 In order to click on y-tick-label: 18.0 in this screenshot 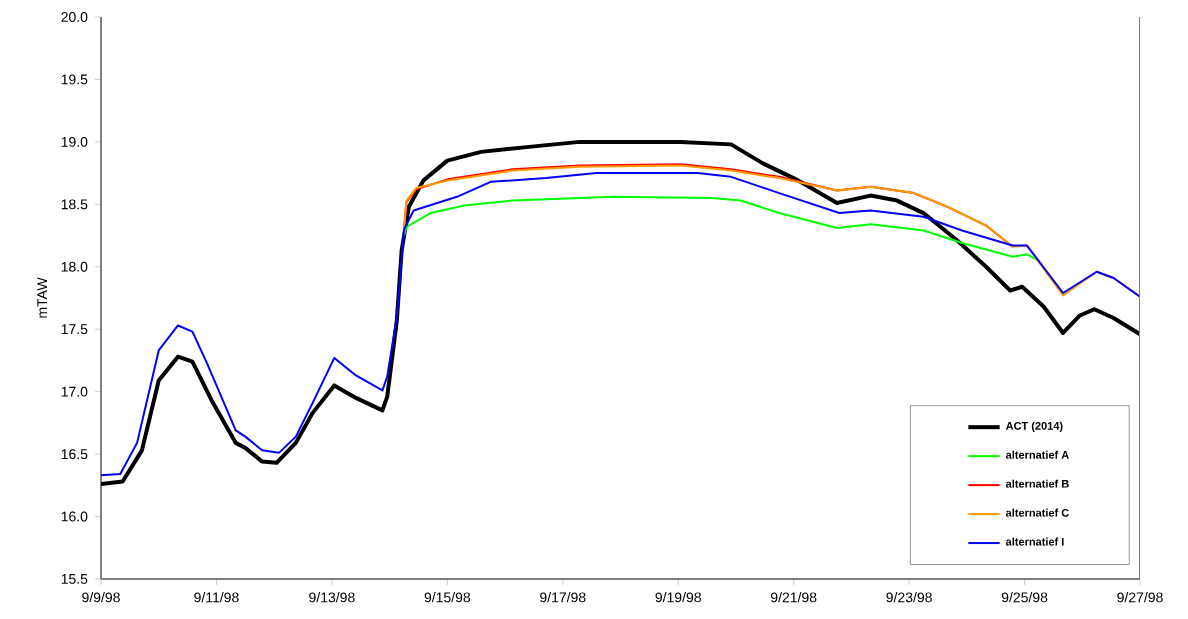, I will do `click(74, 266)`.